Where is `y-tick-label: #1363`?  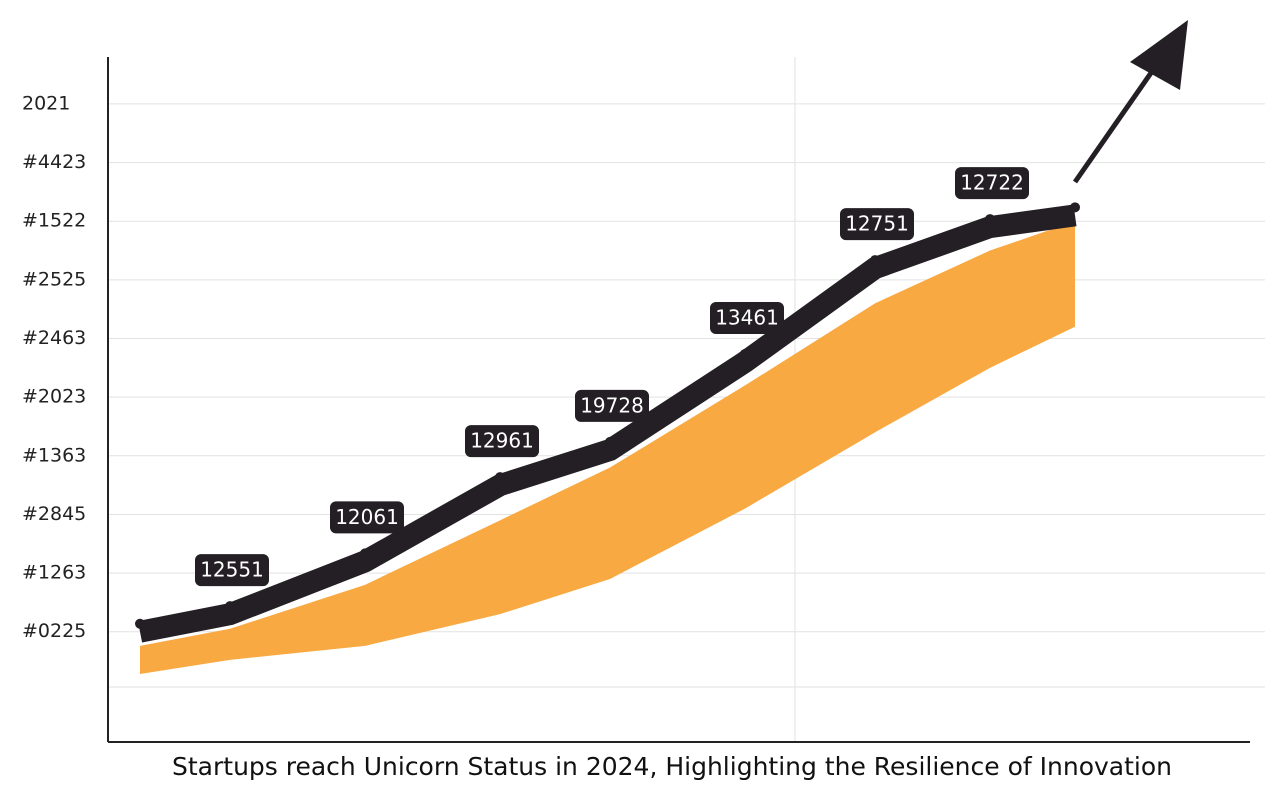 y-tick-label: #1363 is located at coordinates (54, 455).